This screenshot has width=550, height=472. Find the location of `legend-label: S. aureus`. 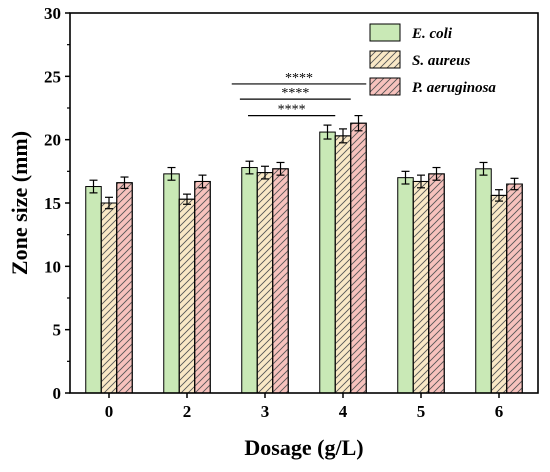

legend-label: S. aureus is located at coordinates (441, 61).